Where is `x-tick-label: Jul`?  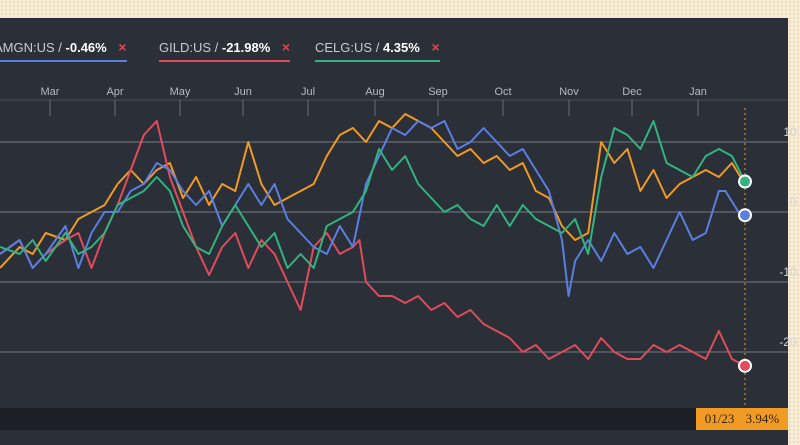
x-tick-label: Jul is located at coordinates (308, 92).